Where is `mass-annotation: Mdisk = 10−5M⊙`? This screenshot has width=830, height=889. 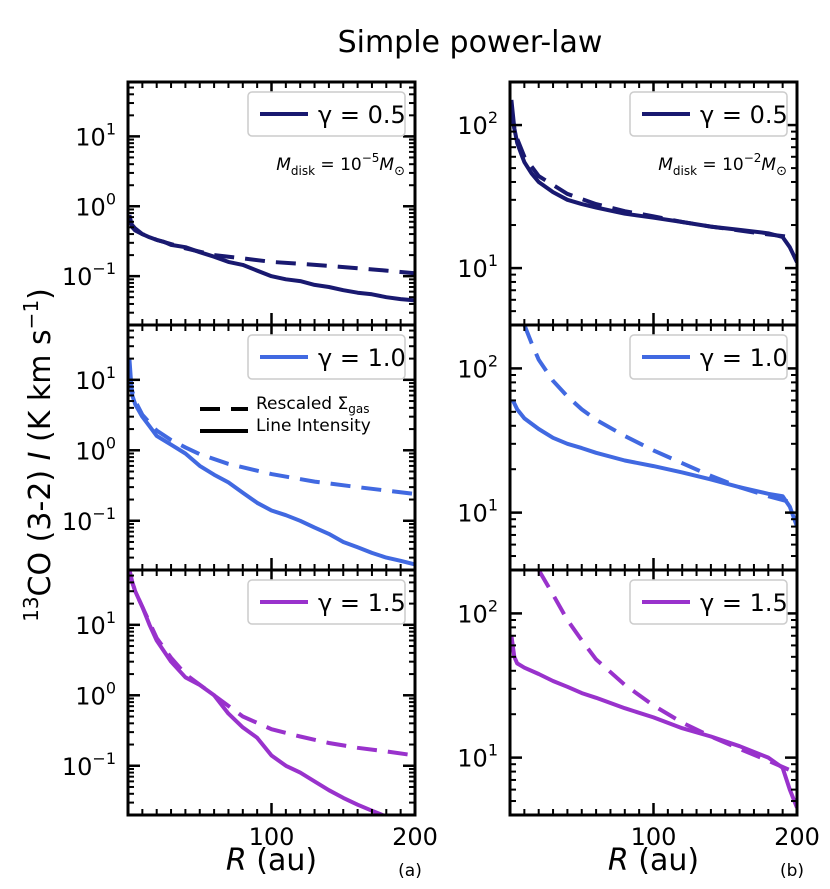 mass-annotation: Mdisk = 10−5M⊙ is located at coordinates (340, 165).